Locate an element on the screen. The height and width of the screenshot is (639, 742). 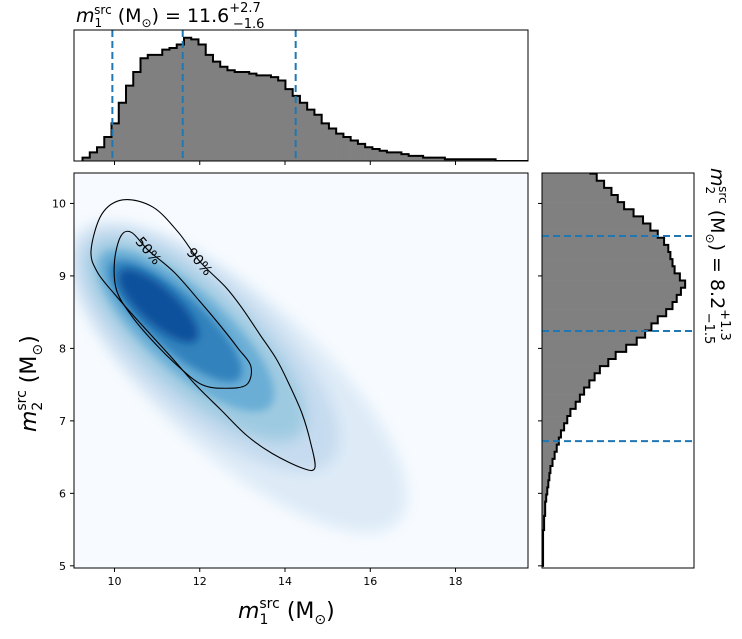
top-panel-frame is located at coordinates (301, 95).